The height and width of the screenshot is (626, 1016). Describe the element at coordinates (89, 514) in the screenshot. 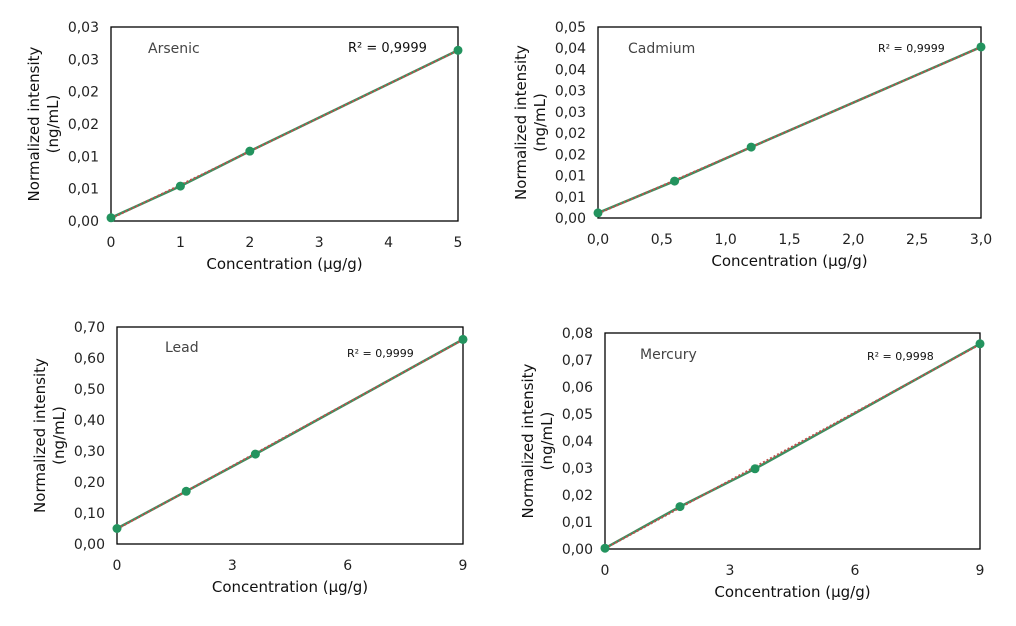

I see `y-tick-label: 0,10` at that location.